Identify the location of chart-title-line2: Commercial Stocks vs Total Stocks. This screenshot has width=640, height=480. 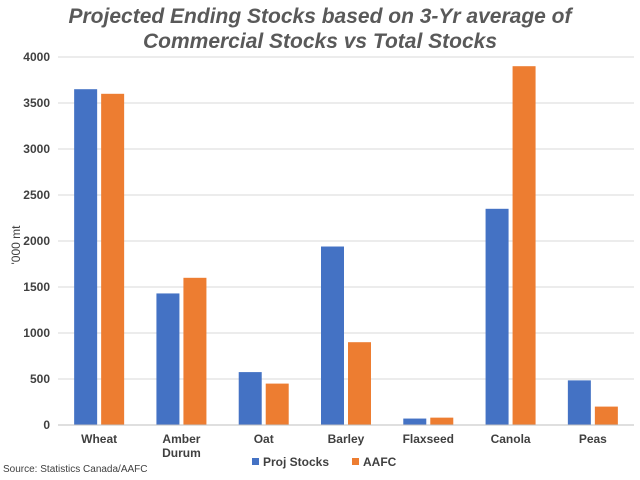
(320, 41).